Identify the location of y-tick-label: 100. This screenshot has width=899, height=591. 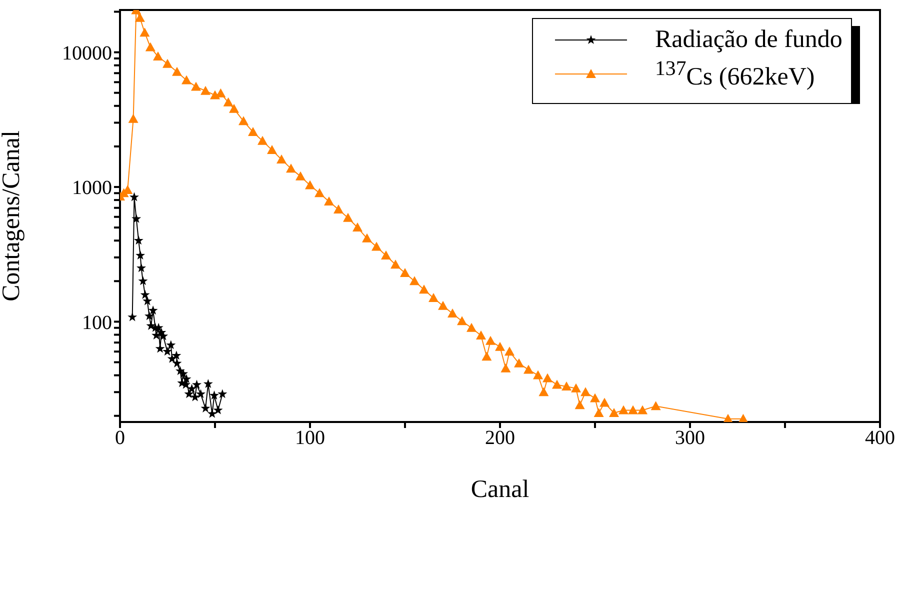
(97, 323).